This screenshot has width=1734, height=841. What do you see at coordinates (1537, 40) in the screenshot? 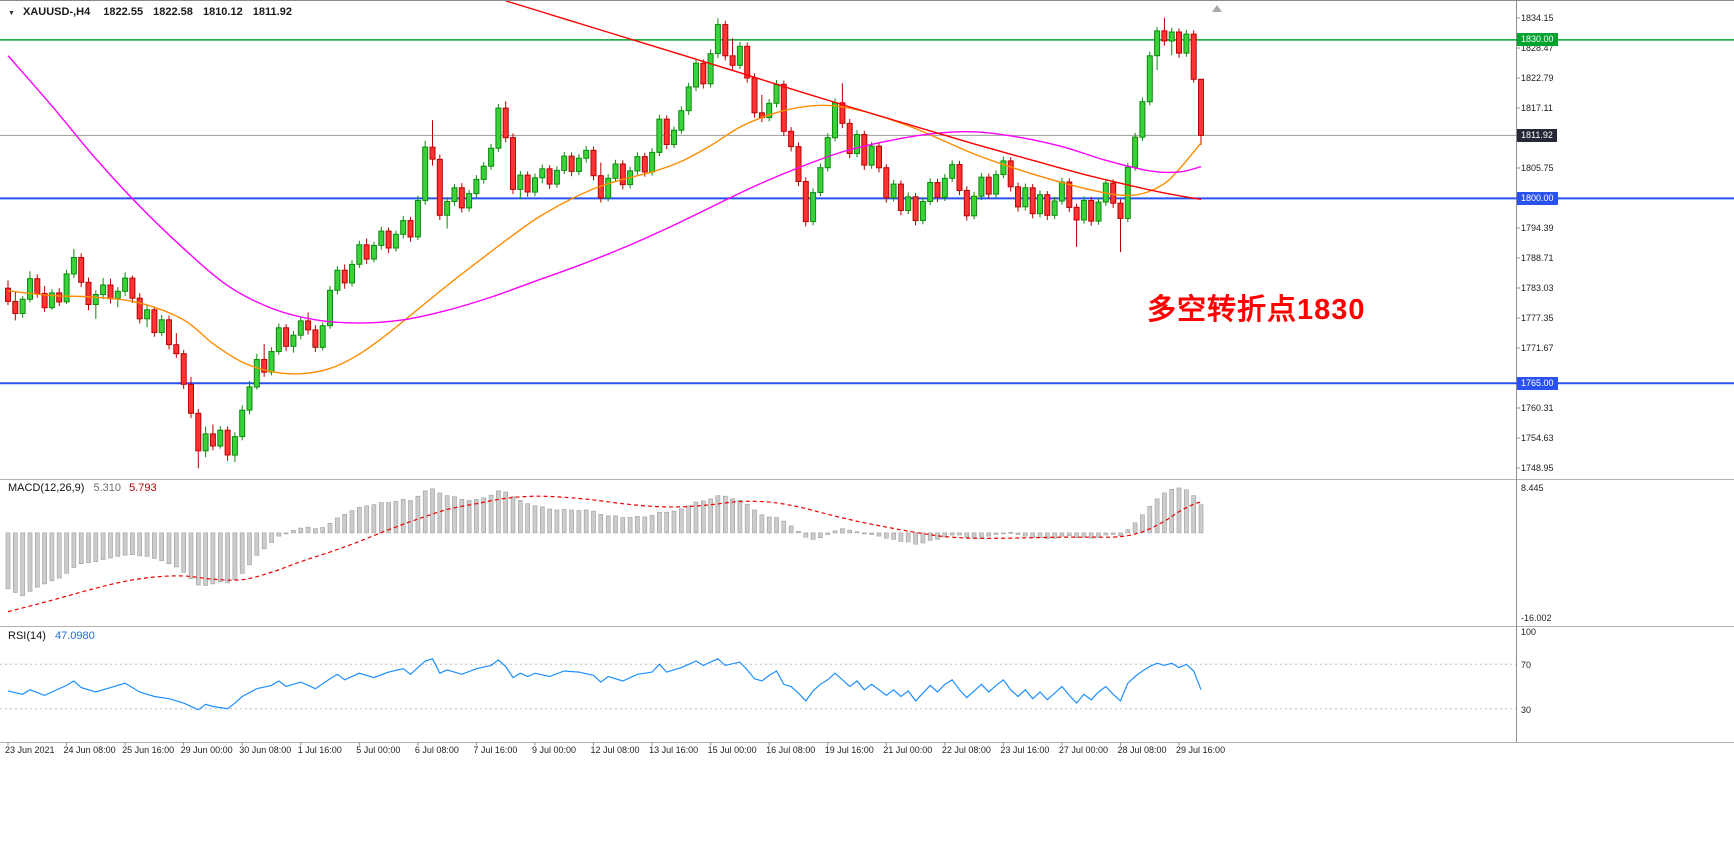
I see `hline-price-badge: 1830.00` at bounding box center [1537, 40].